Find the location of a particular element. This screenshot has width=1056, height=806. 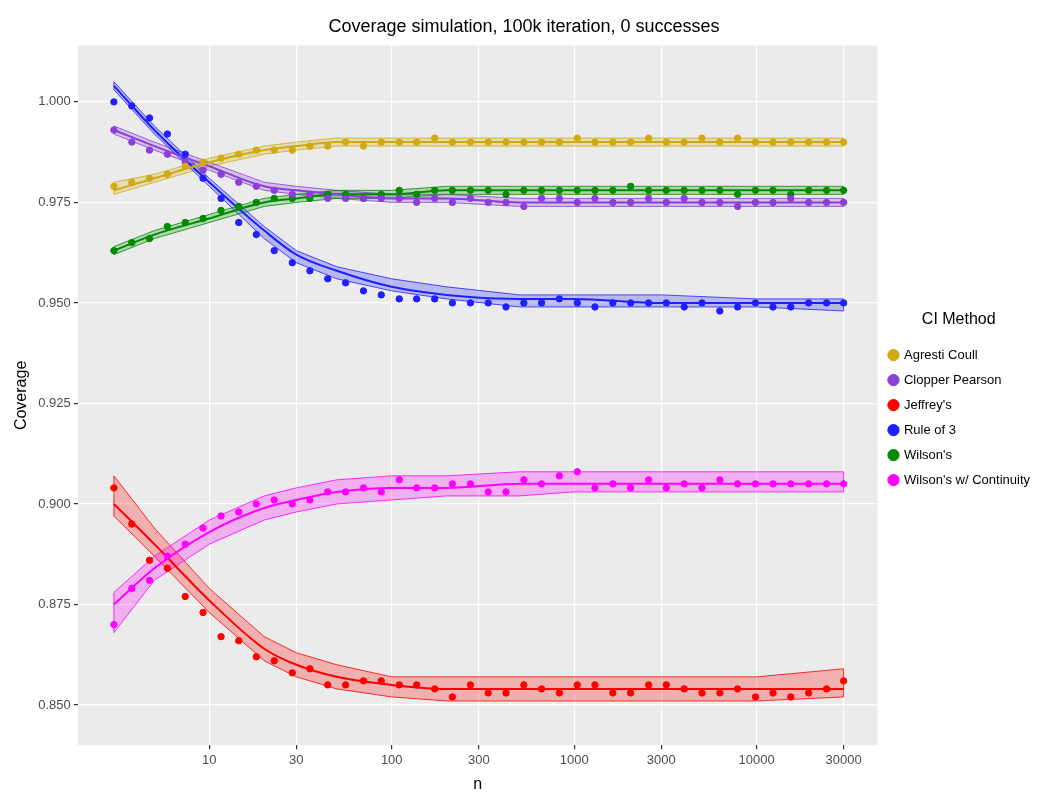

legend-label: Wilson's is located at coordinates (928, 454).